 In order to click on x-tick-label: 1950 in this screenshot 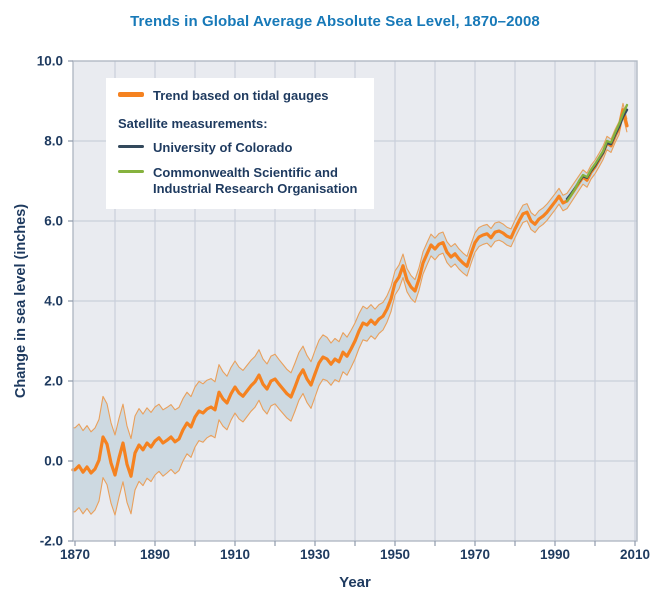, I will do `click(395, 554)`.